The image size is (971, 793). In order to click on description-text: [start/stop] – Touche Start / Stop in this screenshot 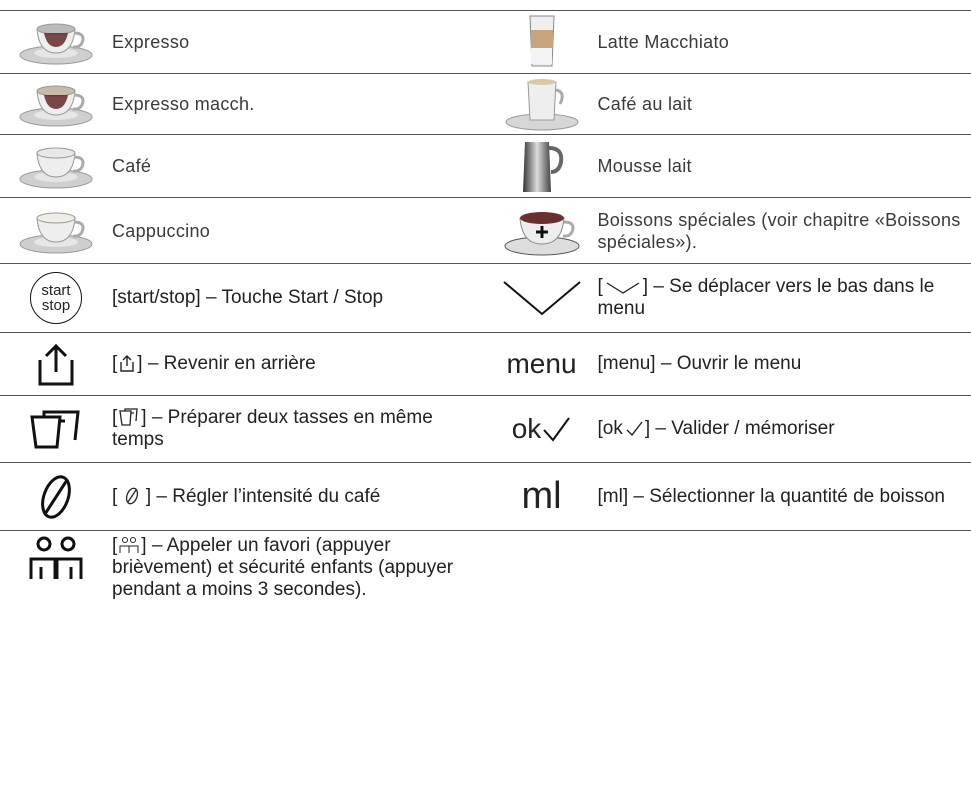, I will do `click(248, 297)`.